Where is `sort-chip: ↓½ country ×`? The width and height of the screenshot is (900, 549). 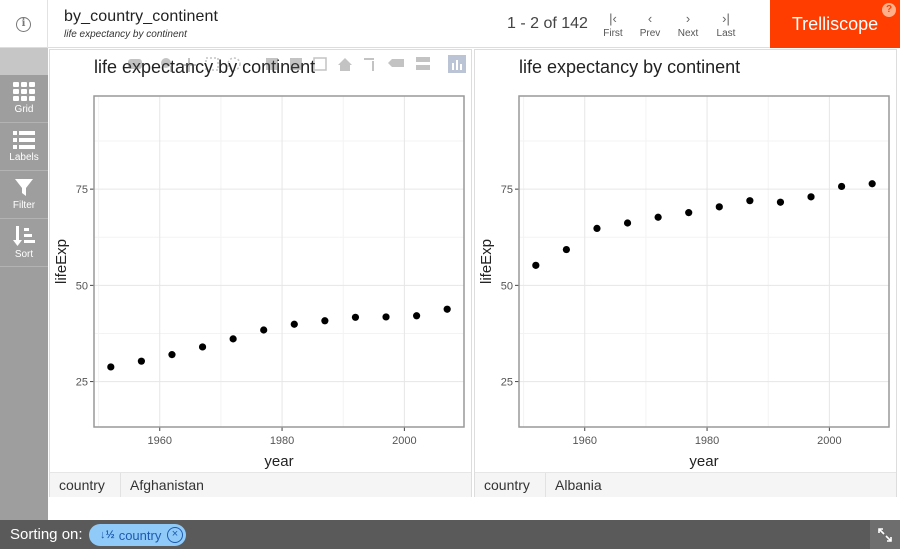
sort-chip: ↓½ country × is located at coordinates (137, 535).